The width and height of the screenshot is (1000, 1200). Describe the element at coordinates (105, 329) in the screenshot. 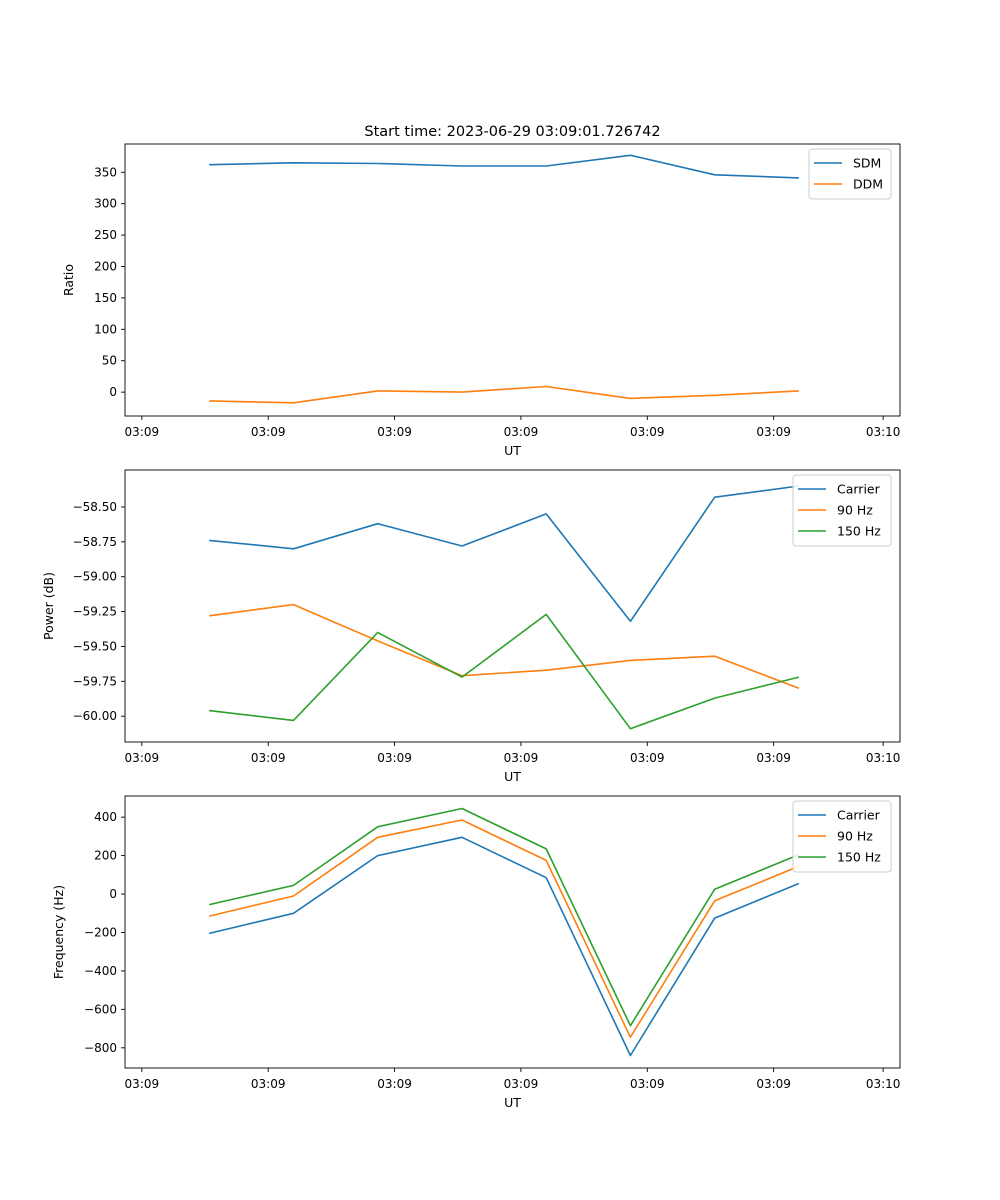

I see `y-tick-label: 100` at that location.